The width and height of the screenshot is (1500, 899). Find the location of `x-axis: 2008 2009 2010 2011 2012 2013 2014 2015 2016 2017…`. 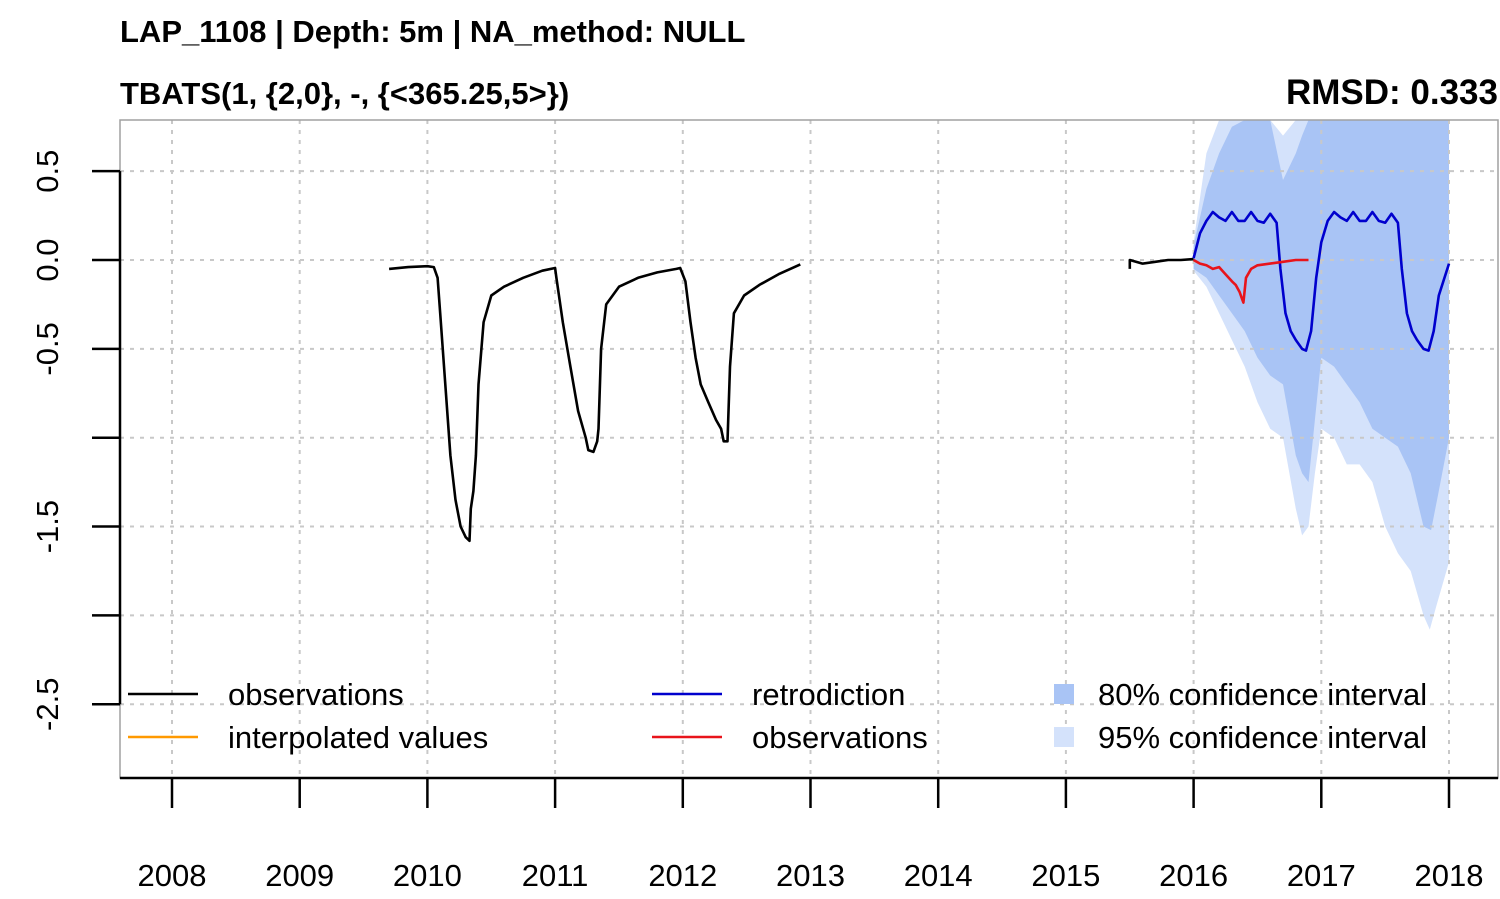

x-axis: 2008 2009 2010 2011 2012 2013 2014 2015 2016 2017… is located at coordinates (809, 834).